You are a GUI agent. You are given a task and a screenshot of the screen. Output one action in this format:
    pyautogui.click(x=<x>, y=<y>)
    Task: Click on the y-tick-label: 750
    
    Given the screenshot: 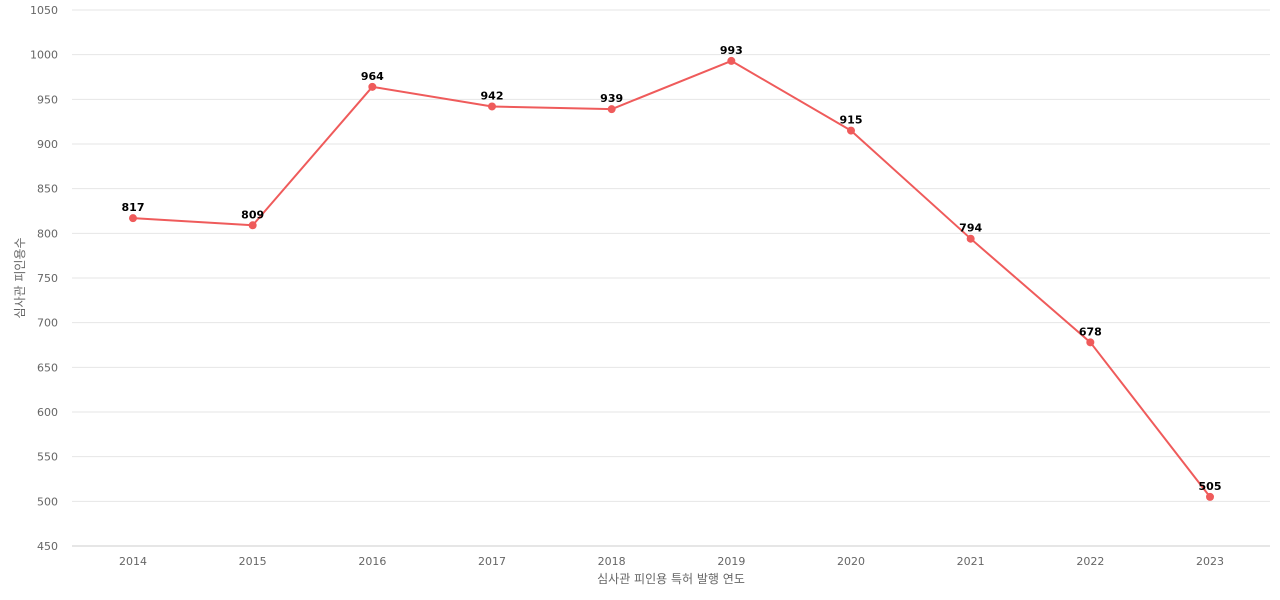 What is the action you would take?
    pyautogui.click(x=47, y=278)
    